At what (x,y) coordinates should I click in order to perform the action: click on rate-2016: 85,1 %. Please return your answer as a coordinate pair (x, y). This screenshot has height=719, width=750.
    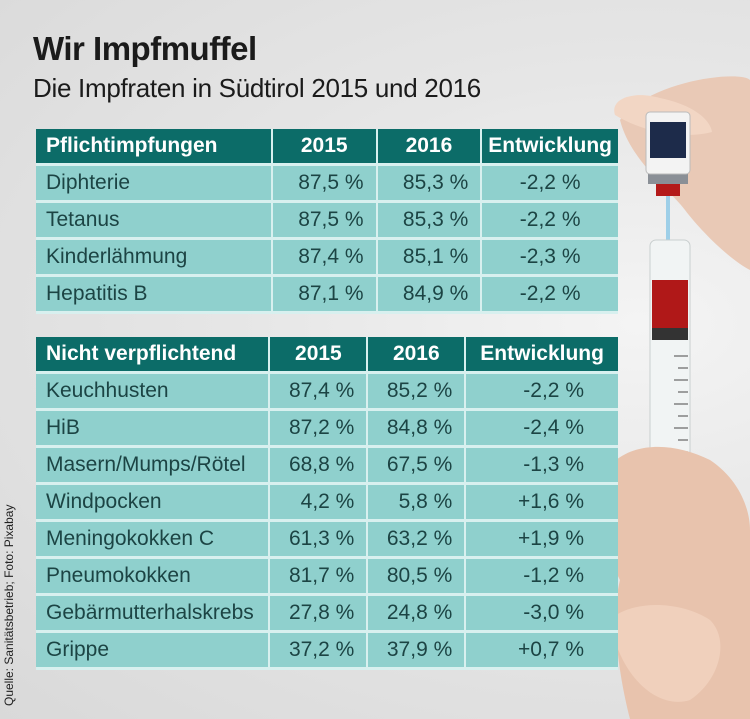
    Looking at the image, I should click on (429, 257).